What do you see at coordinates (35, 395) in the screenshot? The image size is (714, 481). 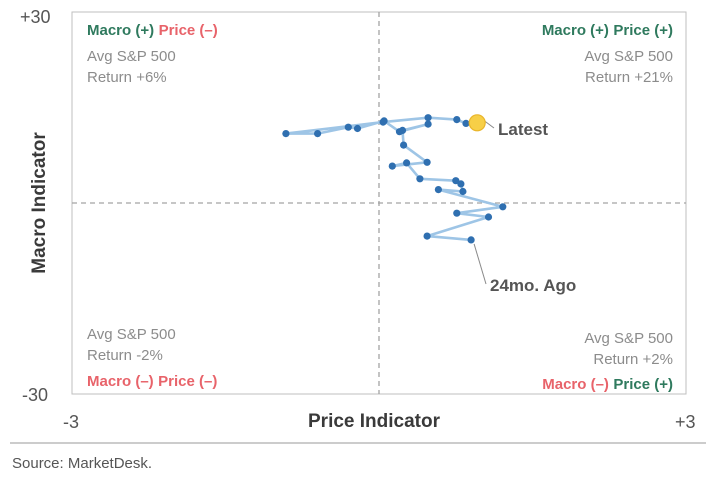 I see `y-tick-bottom: -30` at bounding box center [35, 395].